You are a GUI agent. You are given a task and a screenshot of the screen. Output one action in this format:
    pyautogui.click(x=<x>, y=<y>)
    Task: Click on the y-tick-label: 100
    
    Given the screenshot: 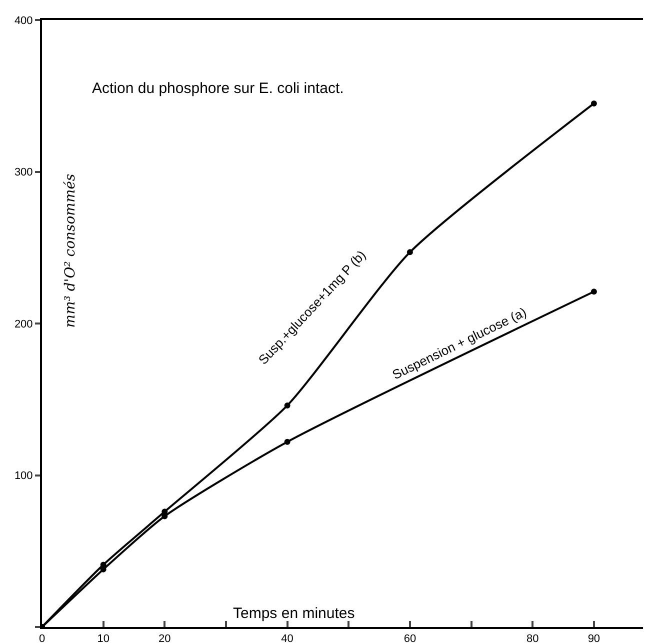 What is the action you would take?
    pyautogui.click(x=23, y=476)
    